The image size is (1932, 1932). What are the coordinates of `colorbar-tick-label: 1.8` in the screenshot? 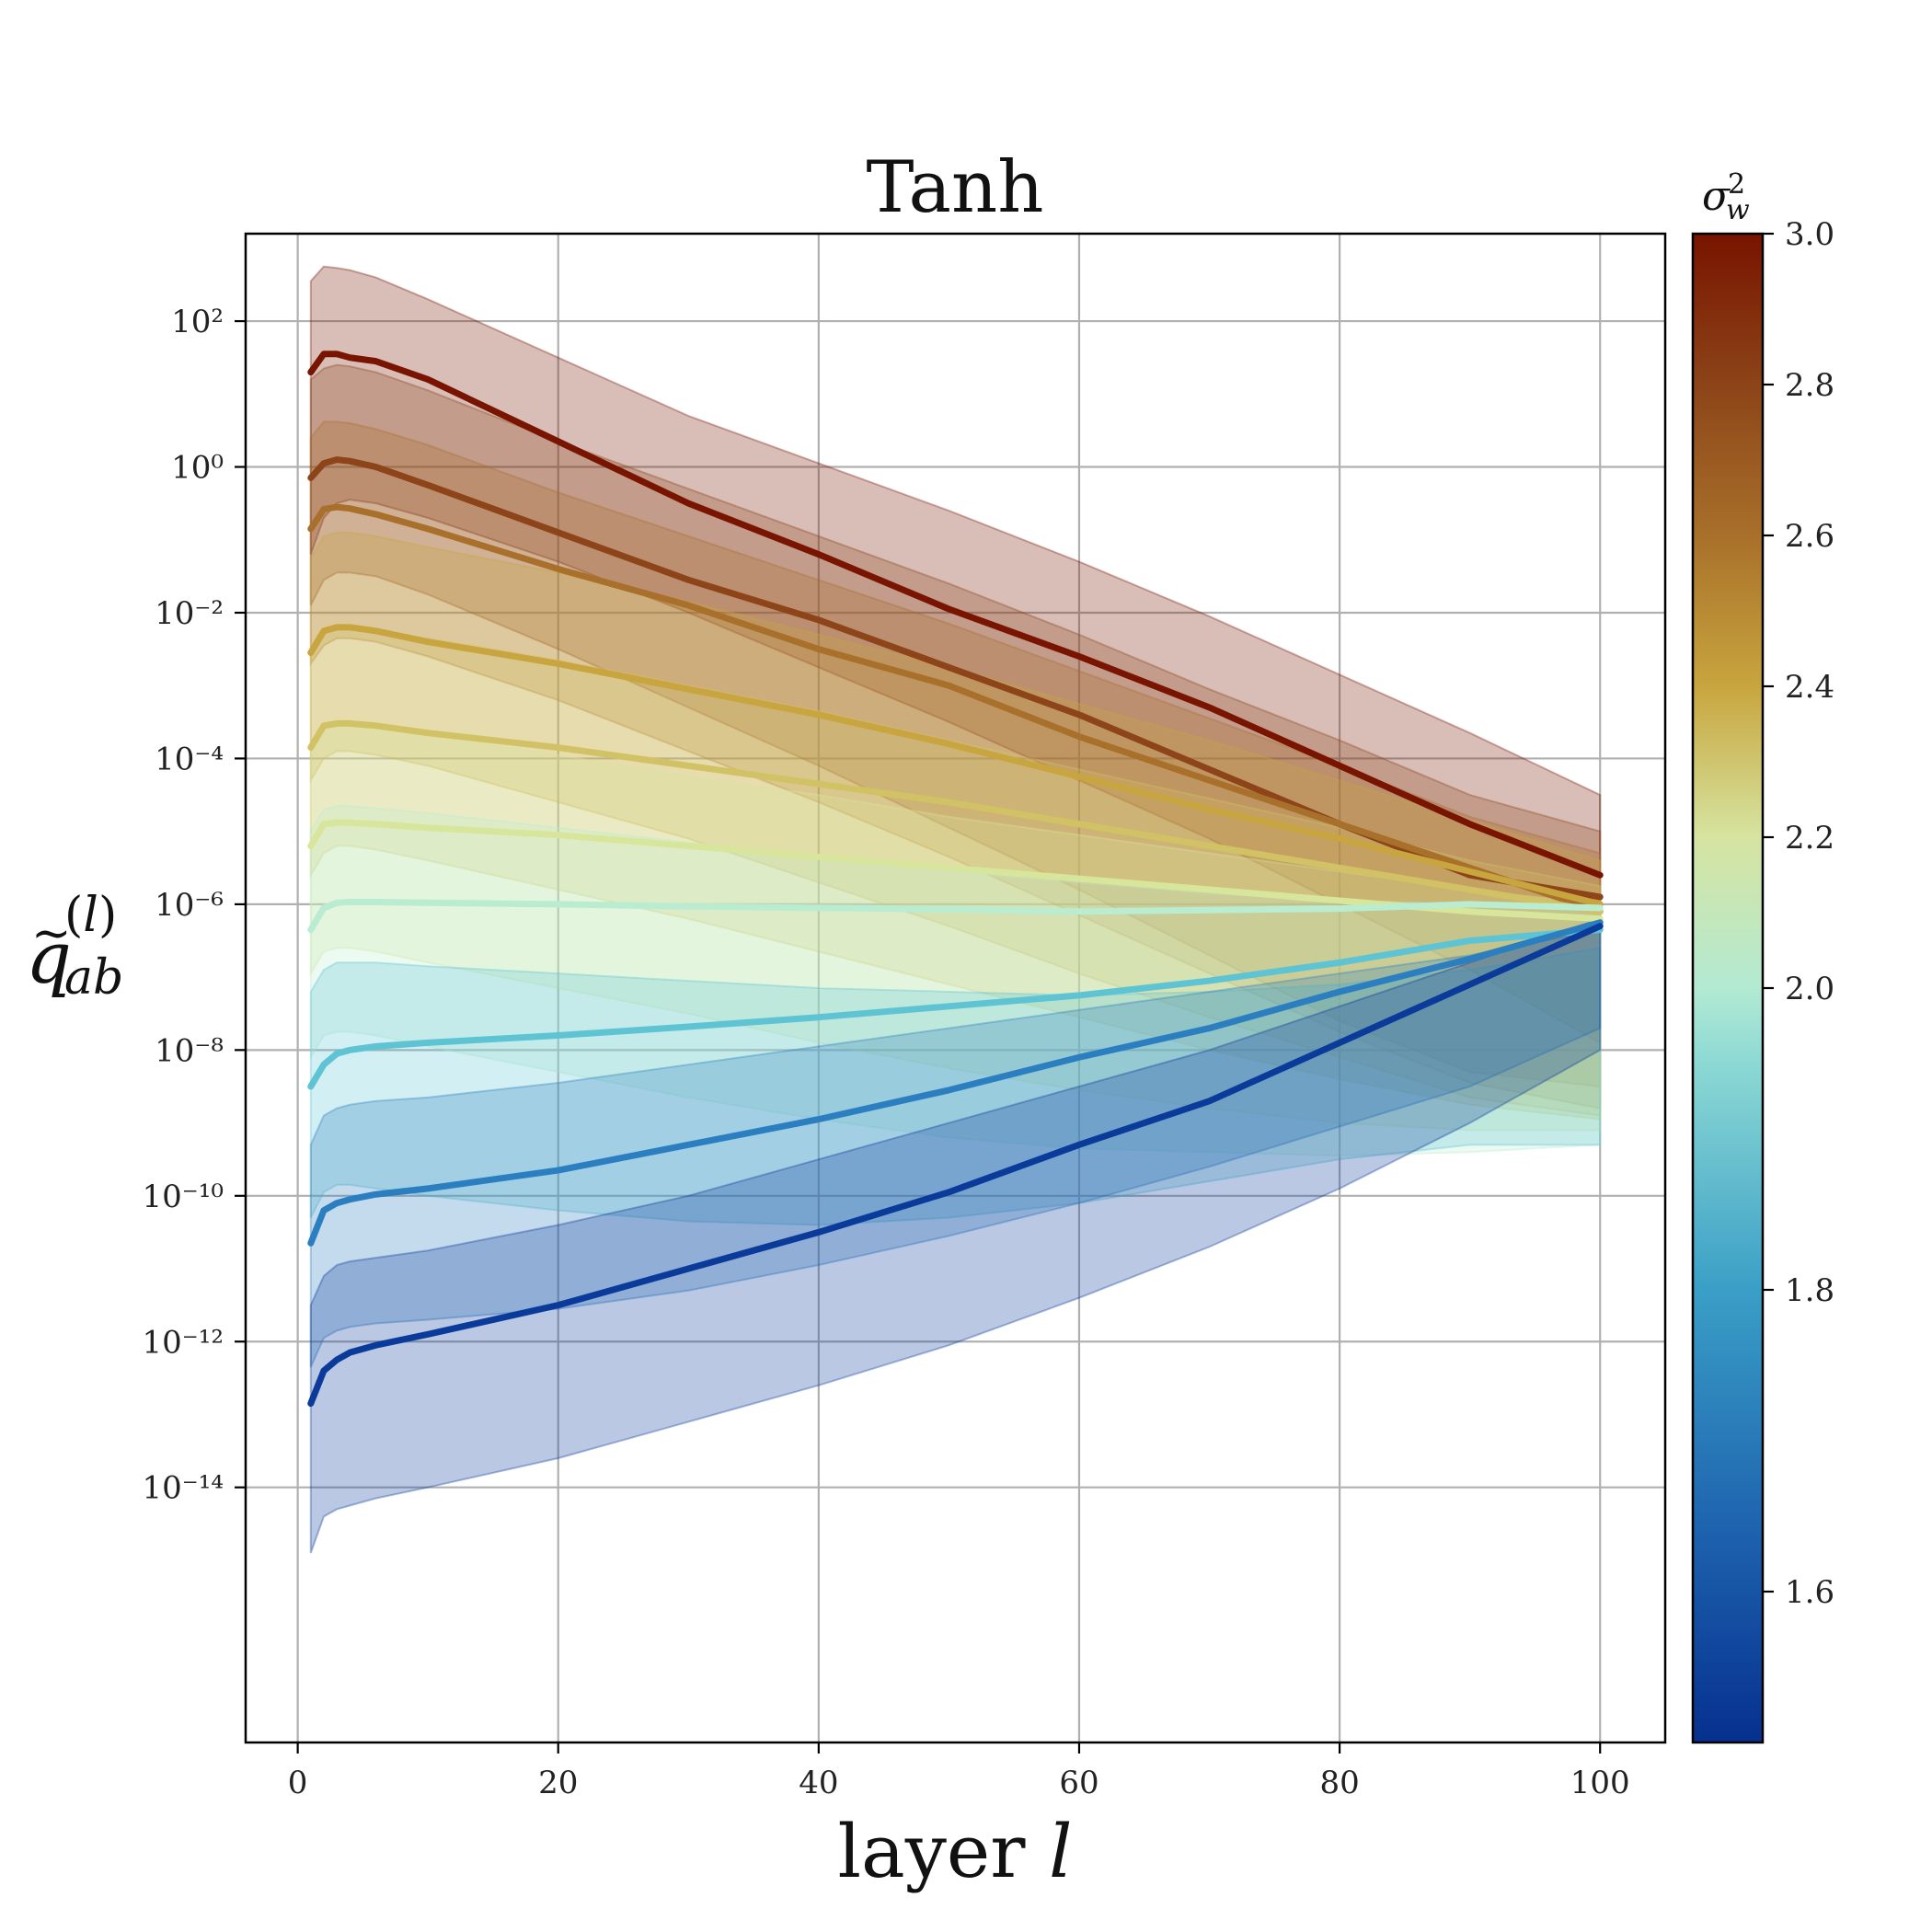 It's located at (1809, 1290).